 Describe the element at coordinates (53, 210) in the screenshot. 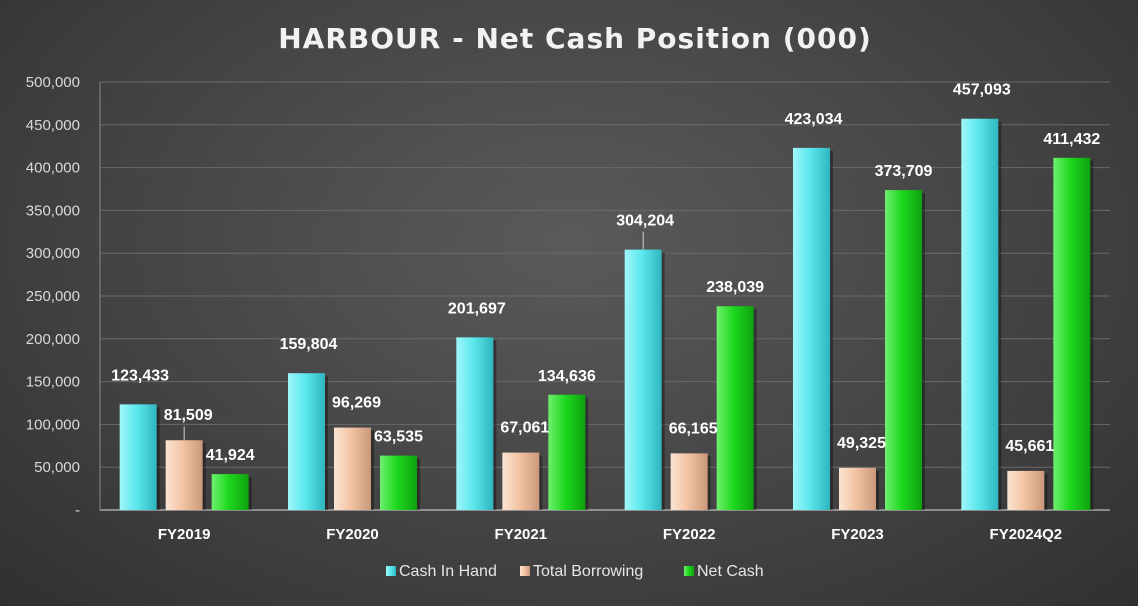

I see `y-tick-label: 350,000` at that location.